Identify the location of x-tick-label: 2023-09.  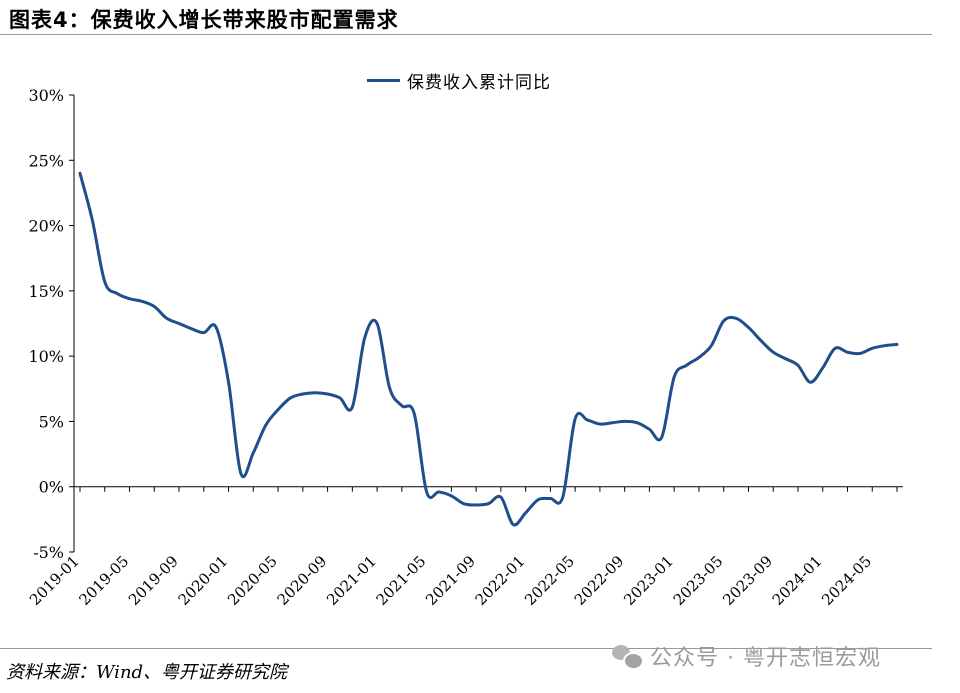
(747, 580).